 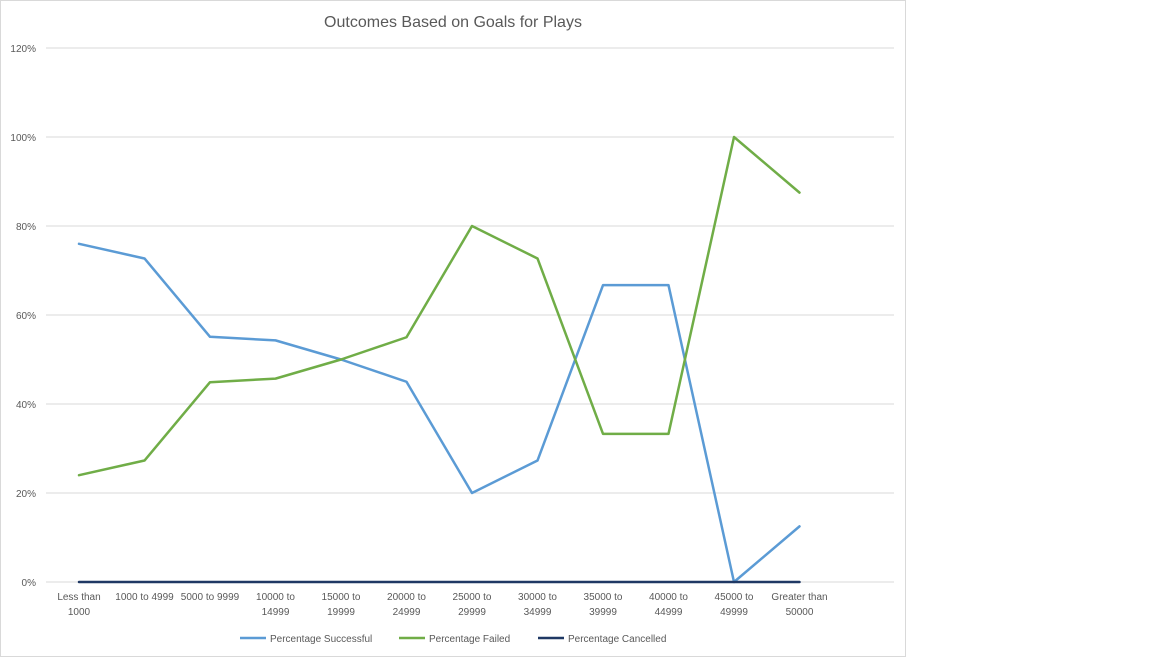 What do you see at coordinates (26, 405) in the screenshot?
I see `y-tick-label: 40%` at bounding box center [26, 405].